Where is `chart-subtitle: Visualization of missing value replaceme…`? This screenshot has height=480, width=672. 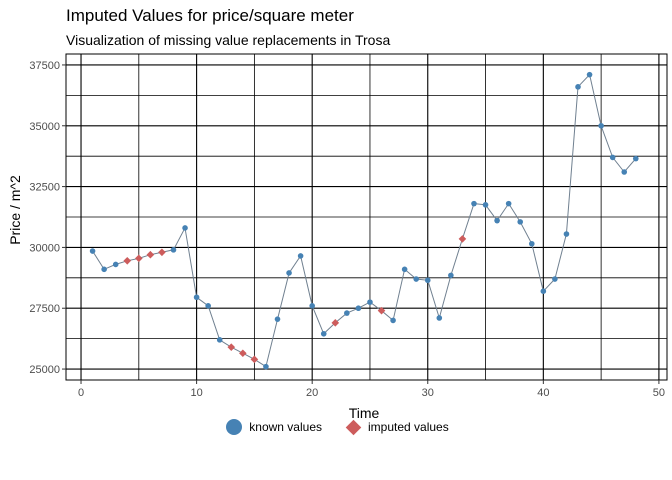 chart-subtitle: Visualization of missing value replaceme… is located at coordinates (228, 40).